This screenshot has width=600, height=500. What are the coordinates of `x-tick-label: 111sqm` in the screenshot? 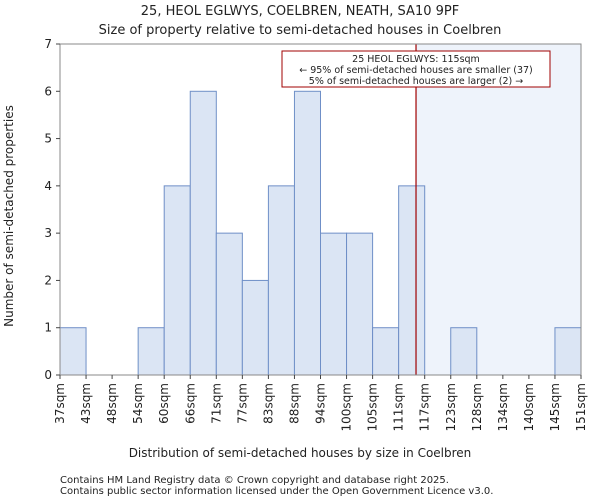 It's located at (399, 407).